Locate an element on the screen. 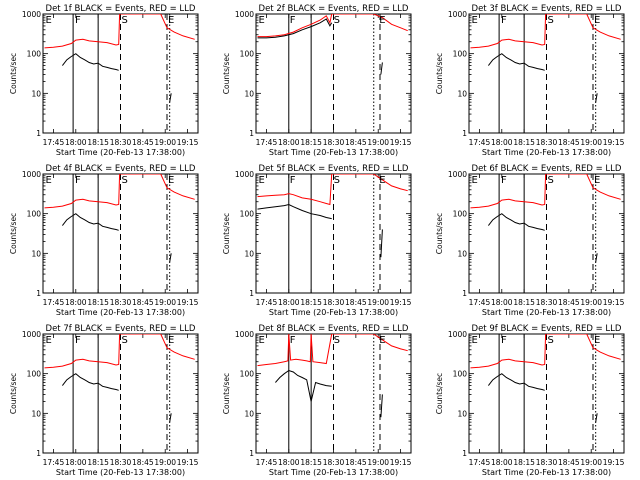 The height and width of the screenshot is (480, 640). panel-title: Det 5f BLACK = Events, RED = LLD is located at coordinates (334, 169).